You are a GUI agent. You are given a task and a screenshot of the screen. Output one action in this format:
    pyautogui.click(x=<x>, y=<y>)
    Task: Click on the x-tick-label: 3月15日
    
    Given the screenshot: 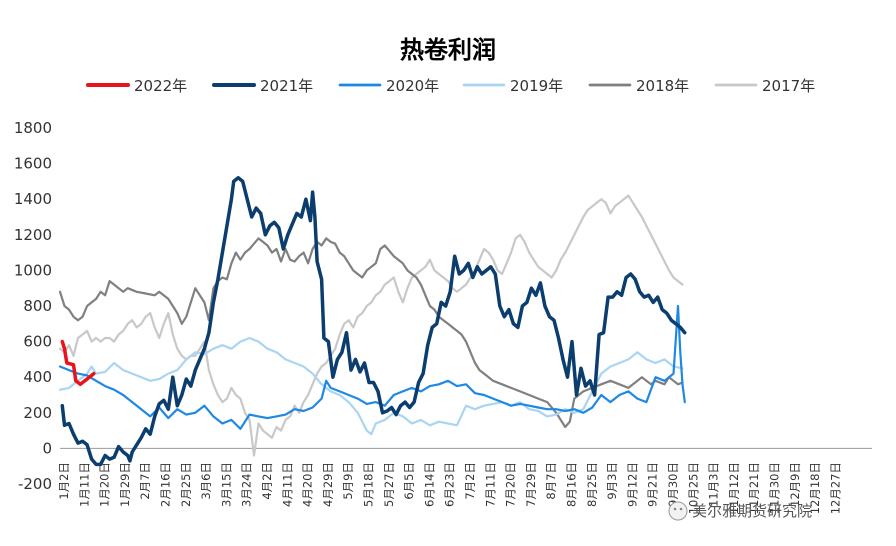 What is the action you would take?
    pyautogui.click(x=226, y=484)
    